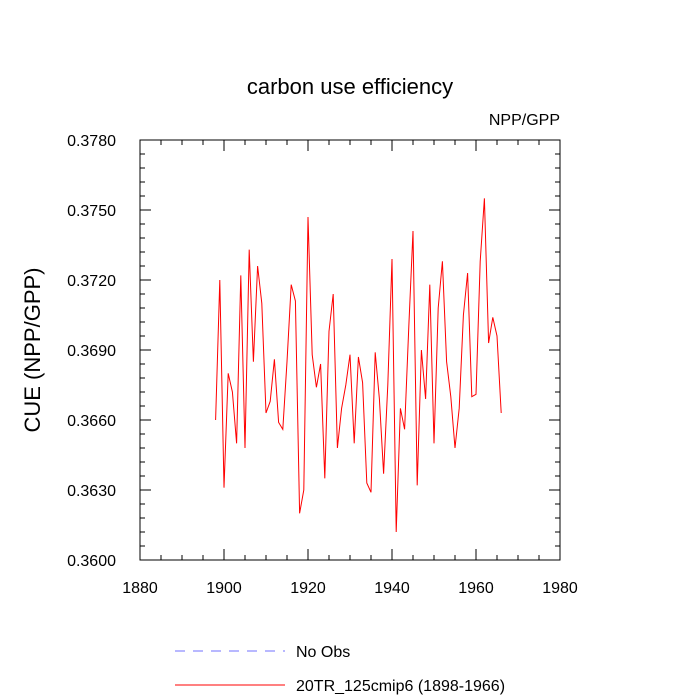 The width and height of the screenshot is (700, 700). What do you see at coordinates (91, 491) in the screenshot?
I see `y-tick-label: 0.3630` at bounding box center [91, 491].